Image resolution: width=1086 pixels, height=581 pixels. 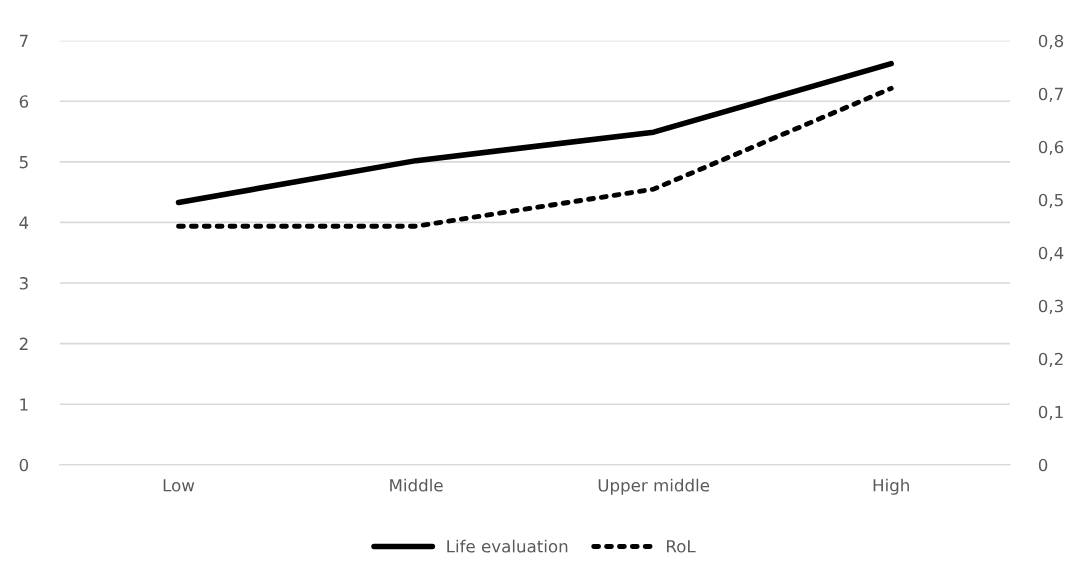 What do you see at coordinates (24, 101) in the screenshot?
I see `y-tick-label: 6` at bounding box center [24, 101].